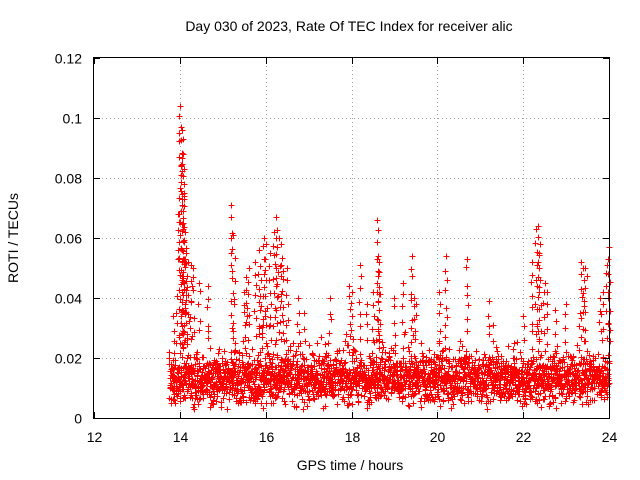 This screenshot has height=480, width=640. I want to click on y-tick-label: 0.1, so click(73, 119).